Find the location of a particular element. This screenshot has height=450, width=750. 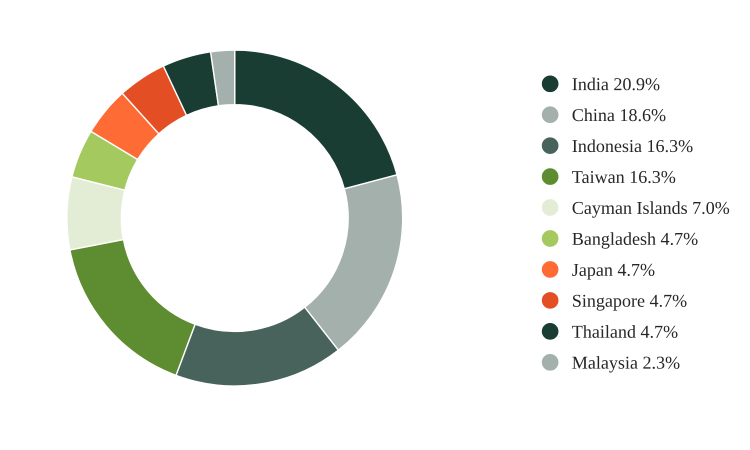

legend-label: Bangladesh 4.7% is located at coordinates (635, 240).